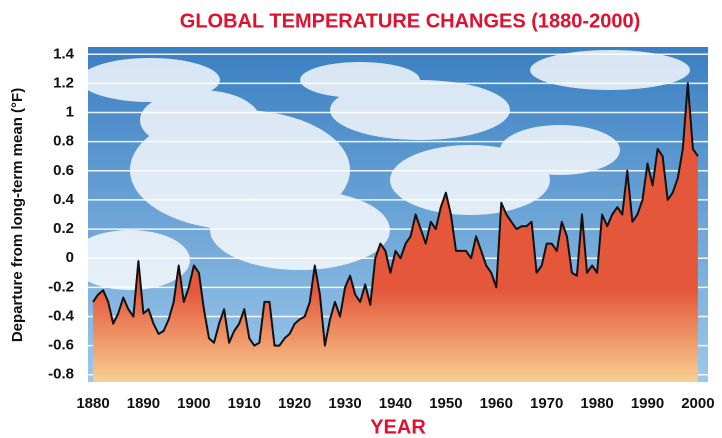  Describe the element at coordinates (63, 141) in the screenshot. I see `y-tick-label: 0.8` at that location.